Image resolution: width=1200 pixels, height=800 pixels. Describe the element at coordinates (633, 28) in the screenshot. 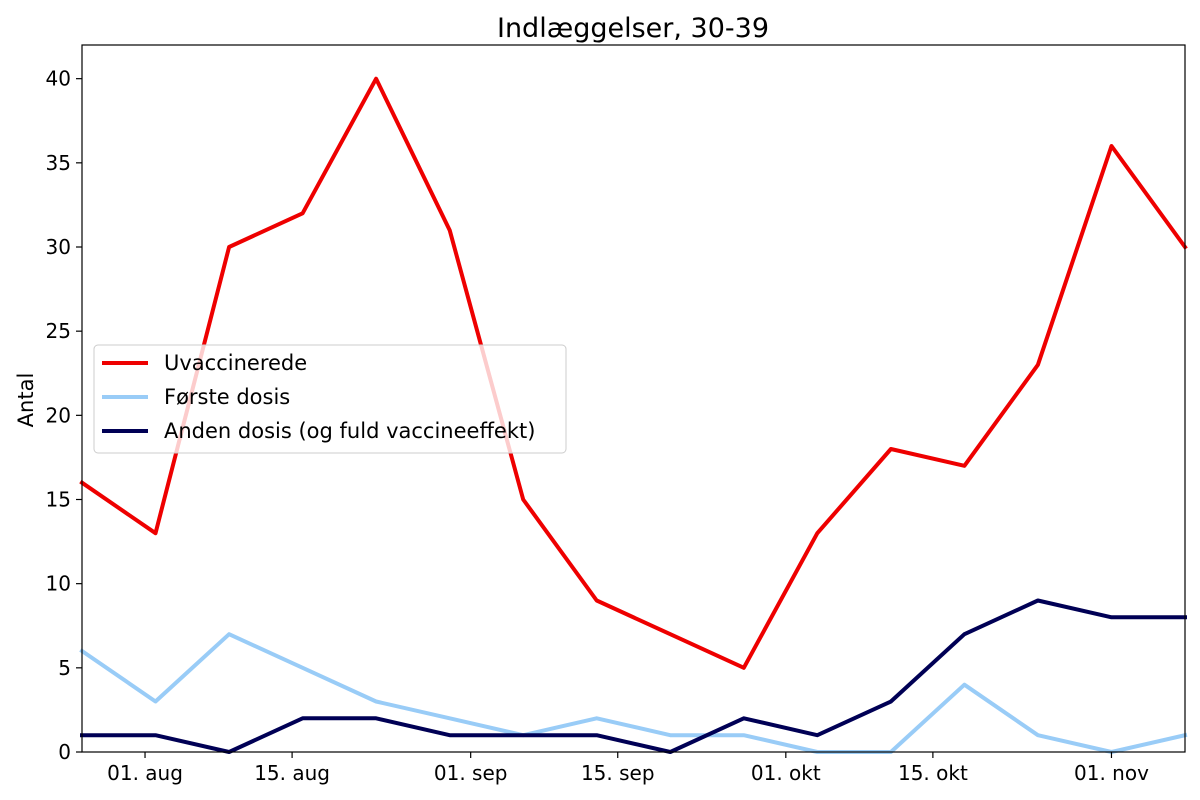

I see `chart-title: Indlæggelser, 30-39` at that location.